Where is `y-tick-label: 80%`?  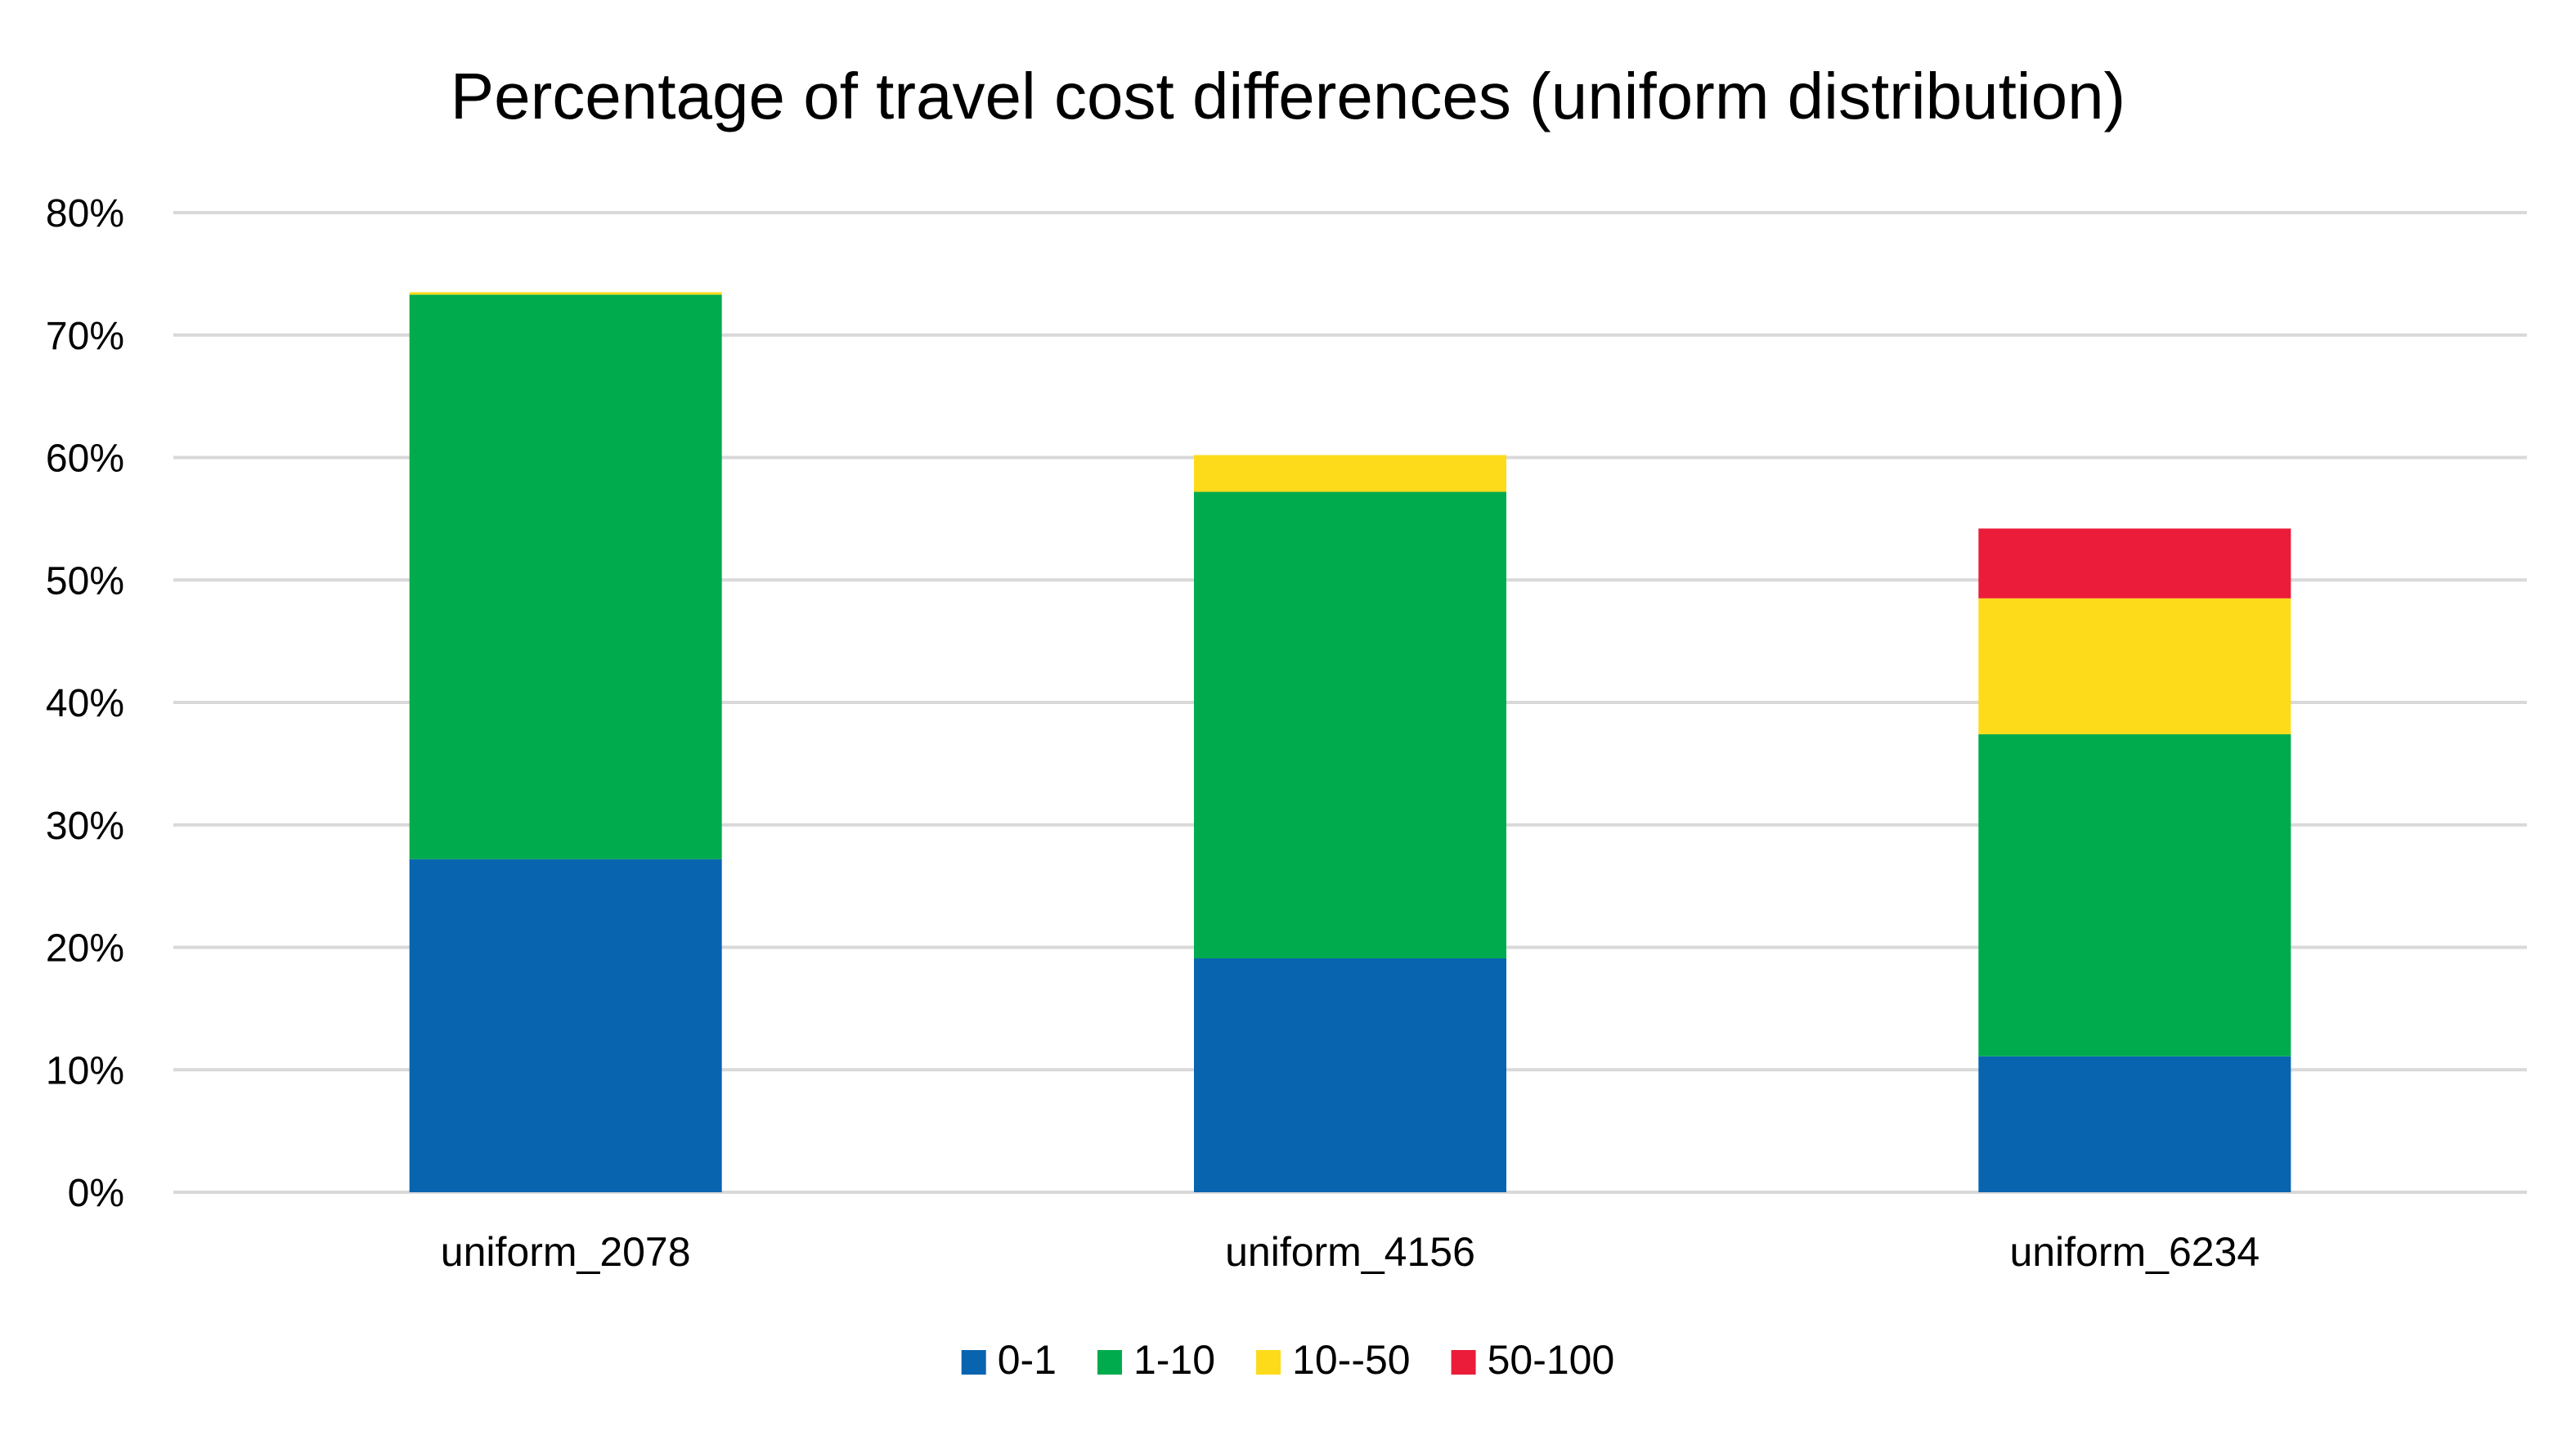 y-tick-label: 80% is located at coordinates (85, 214).